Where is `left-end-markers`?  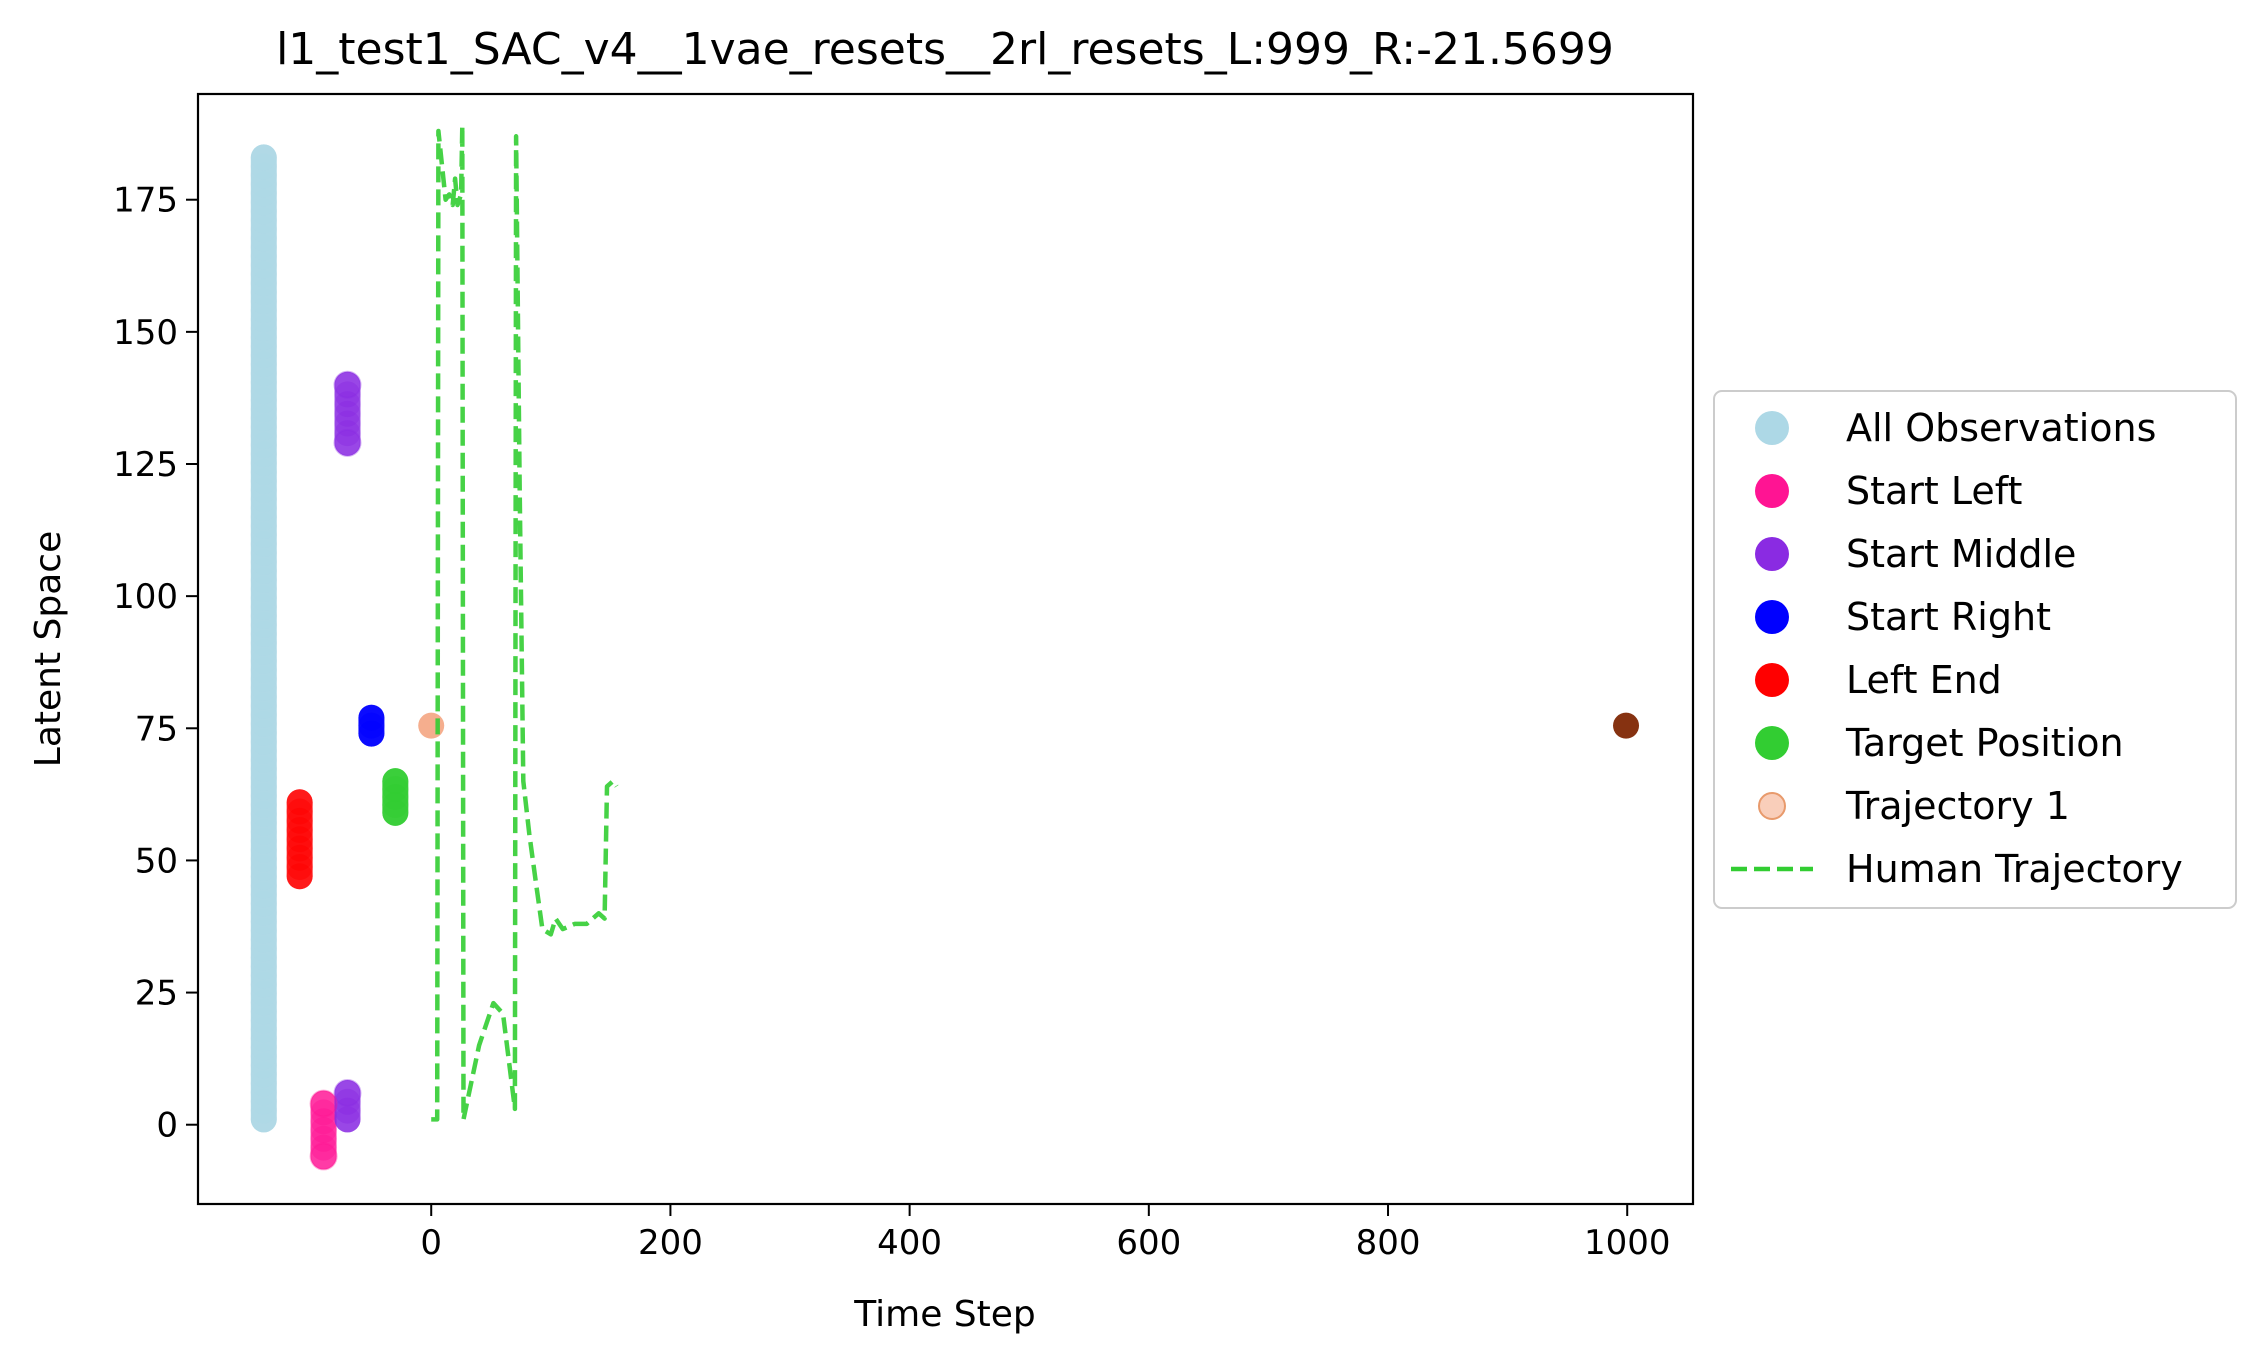
left-end-markers is located at coordinates (299, 839).